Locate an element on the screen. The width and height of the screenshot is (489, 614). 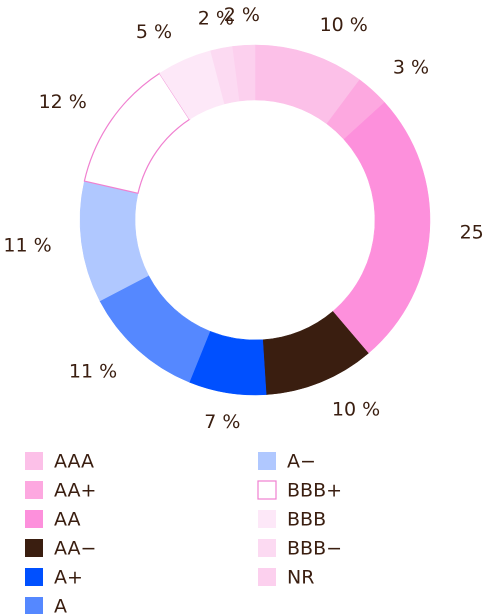
legend-label: BBB− is located at coordinates (314, 549).